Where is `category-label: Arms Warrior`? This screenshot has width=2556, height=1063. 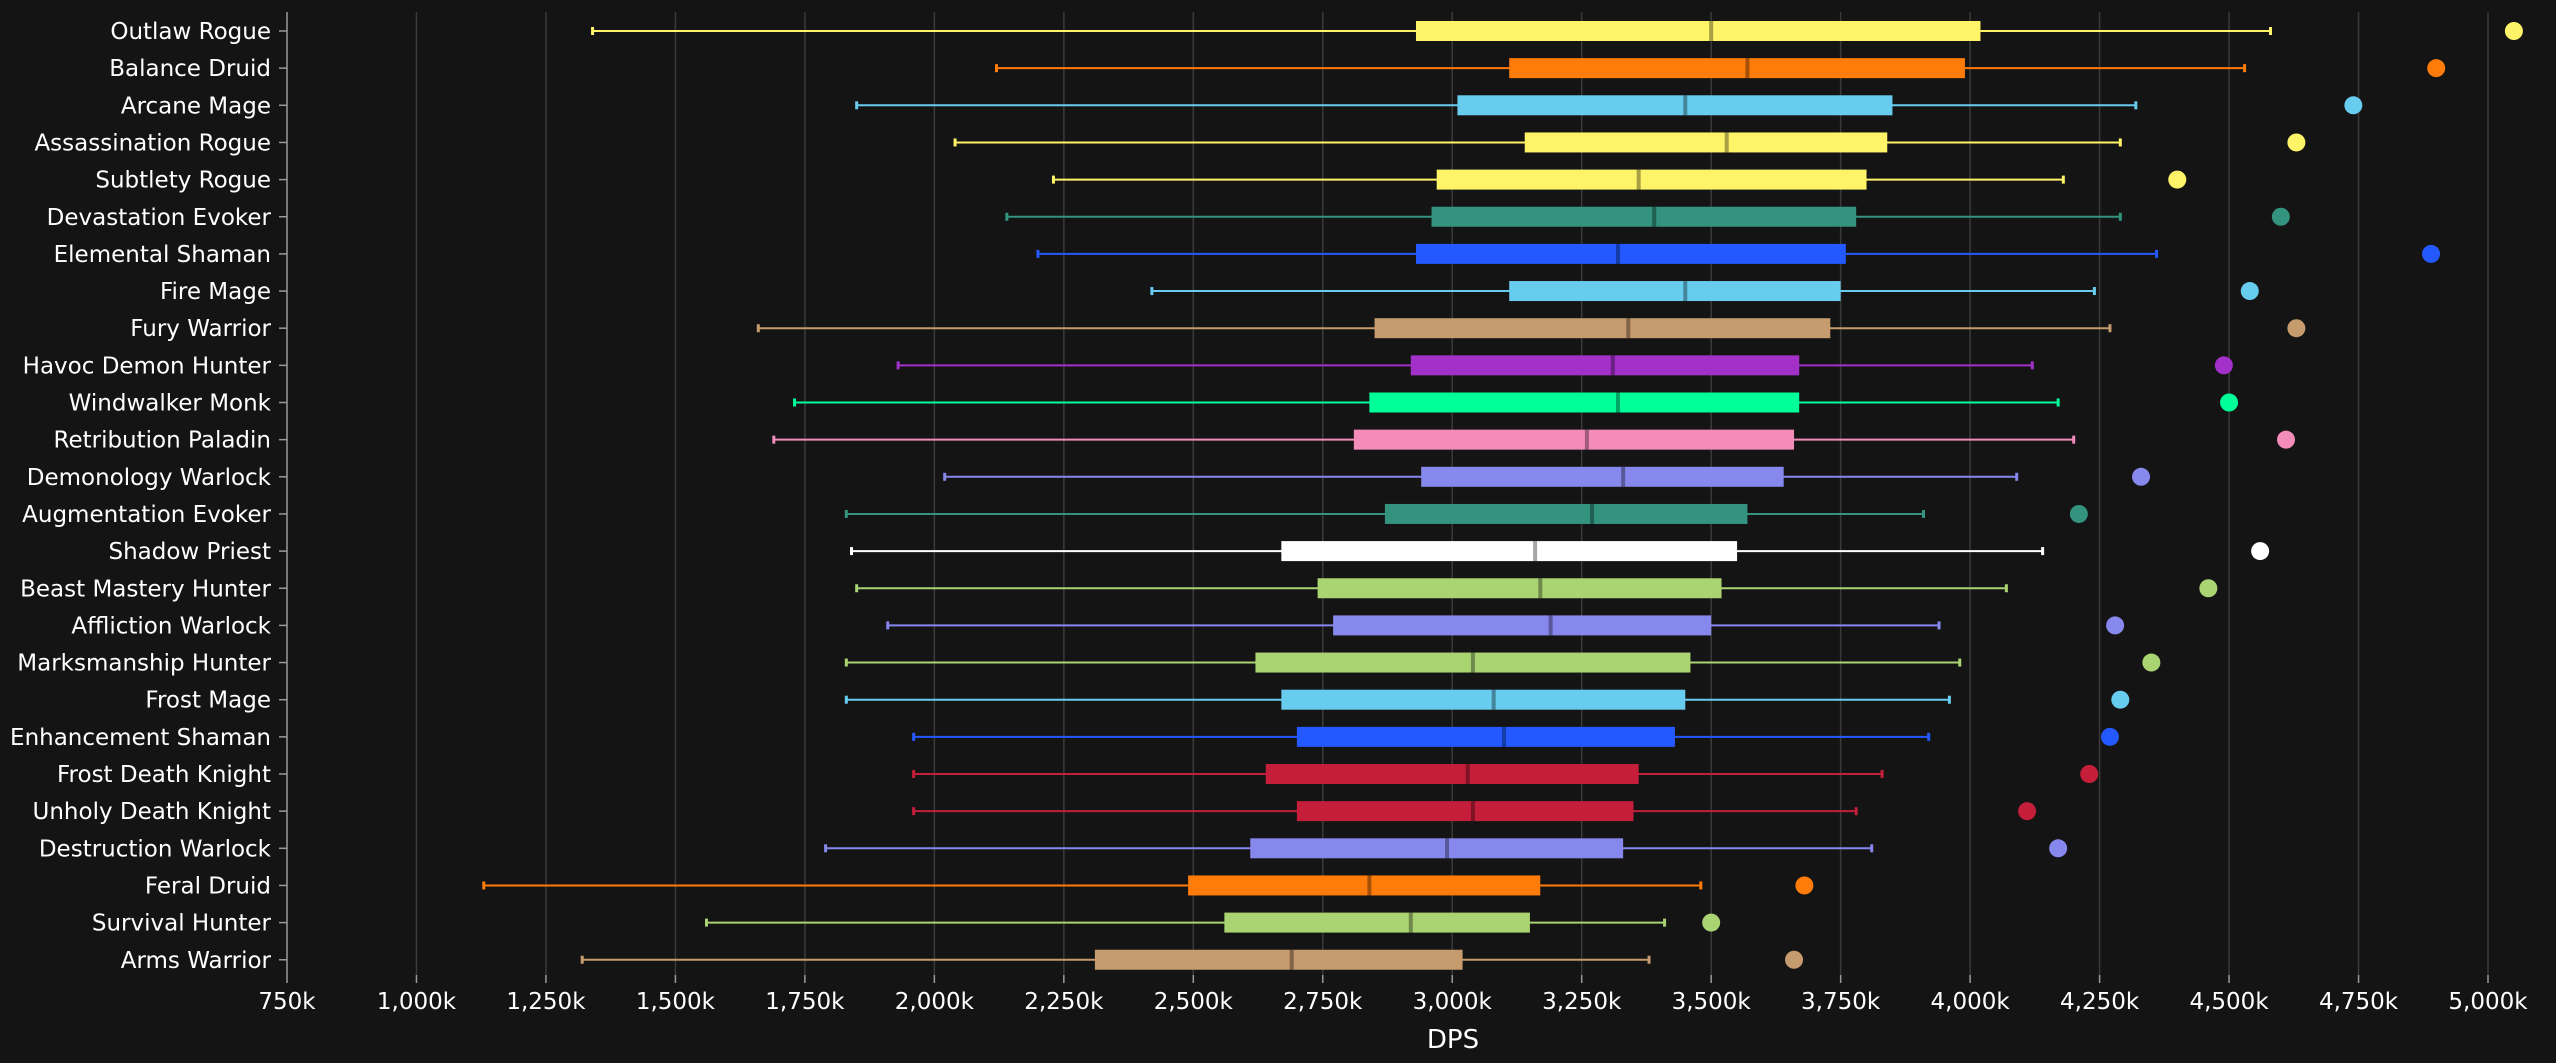 category-label: Arms Warrior is located at coordinates (196, 961).